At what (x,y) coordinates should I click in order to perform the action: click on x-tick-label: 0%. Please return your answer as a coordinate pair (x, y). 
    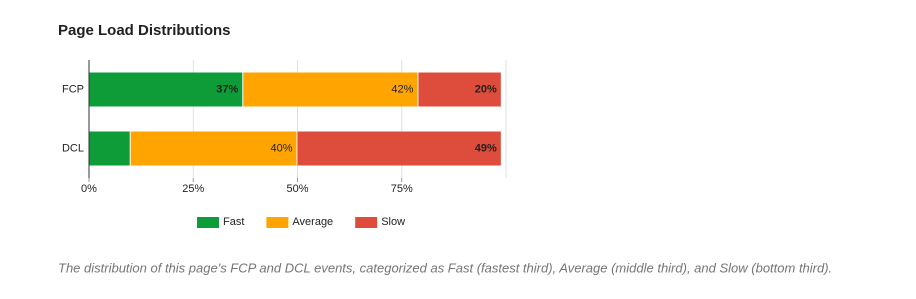
    Looking at the image, I should click on (89, 189).